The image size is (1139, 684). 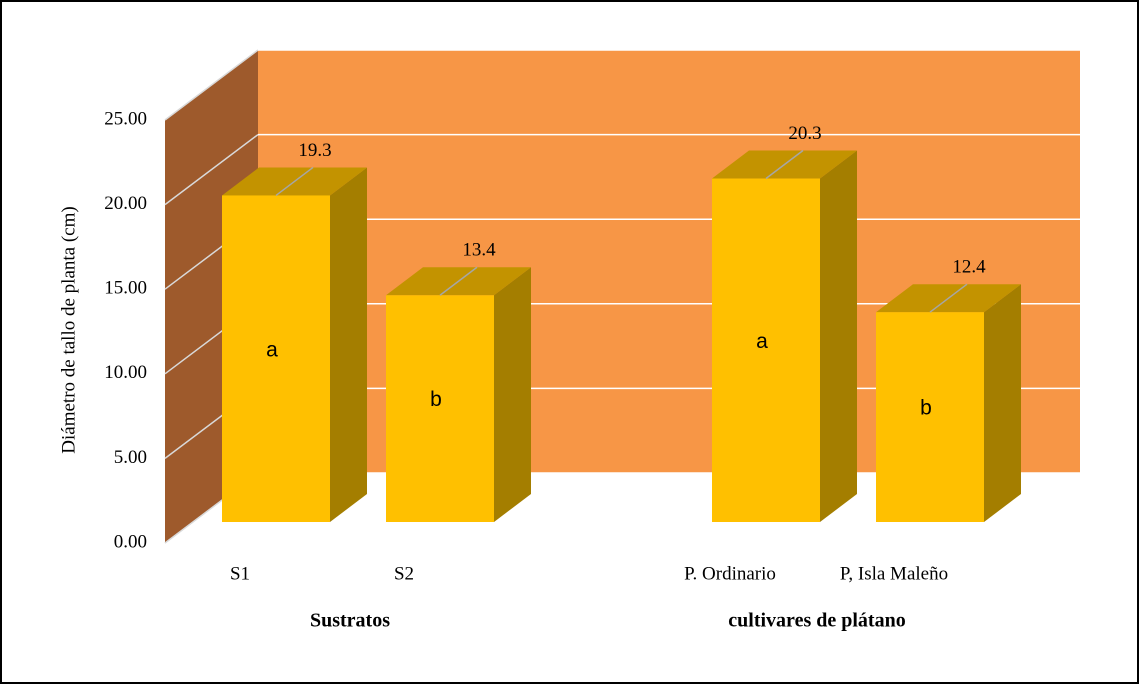 What do you see at coordinates (125, 372) in the screenshot?
I see `y-tick-label: 10.00` at bounding box center [125, 372].